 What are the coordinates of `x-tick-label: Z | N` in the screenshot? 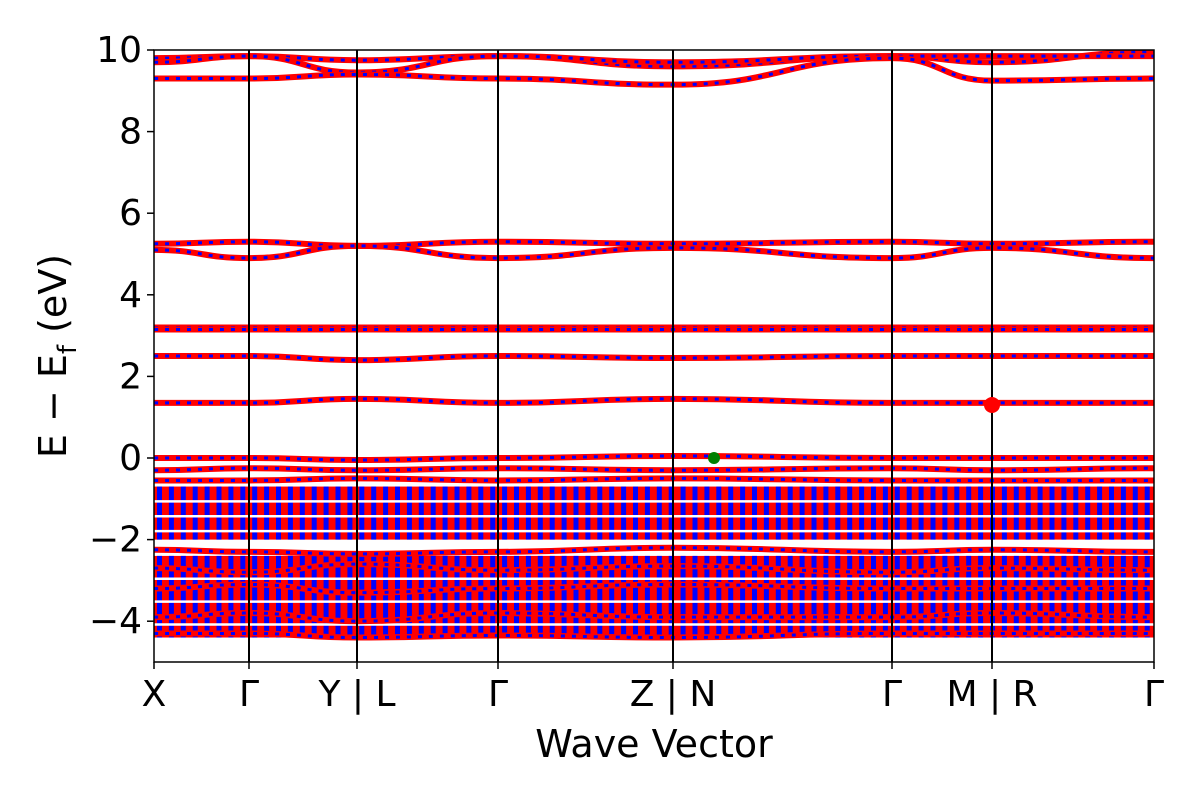 It's located at (673, 694).